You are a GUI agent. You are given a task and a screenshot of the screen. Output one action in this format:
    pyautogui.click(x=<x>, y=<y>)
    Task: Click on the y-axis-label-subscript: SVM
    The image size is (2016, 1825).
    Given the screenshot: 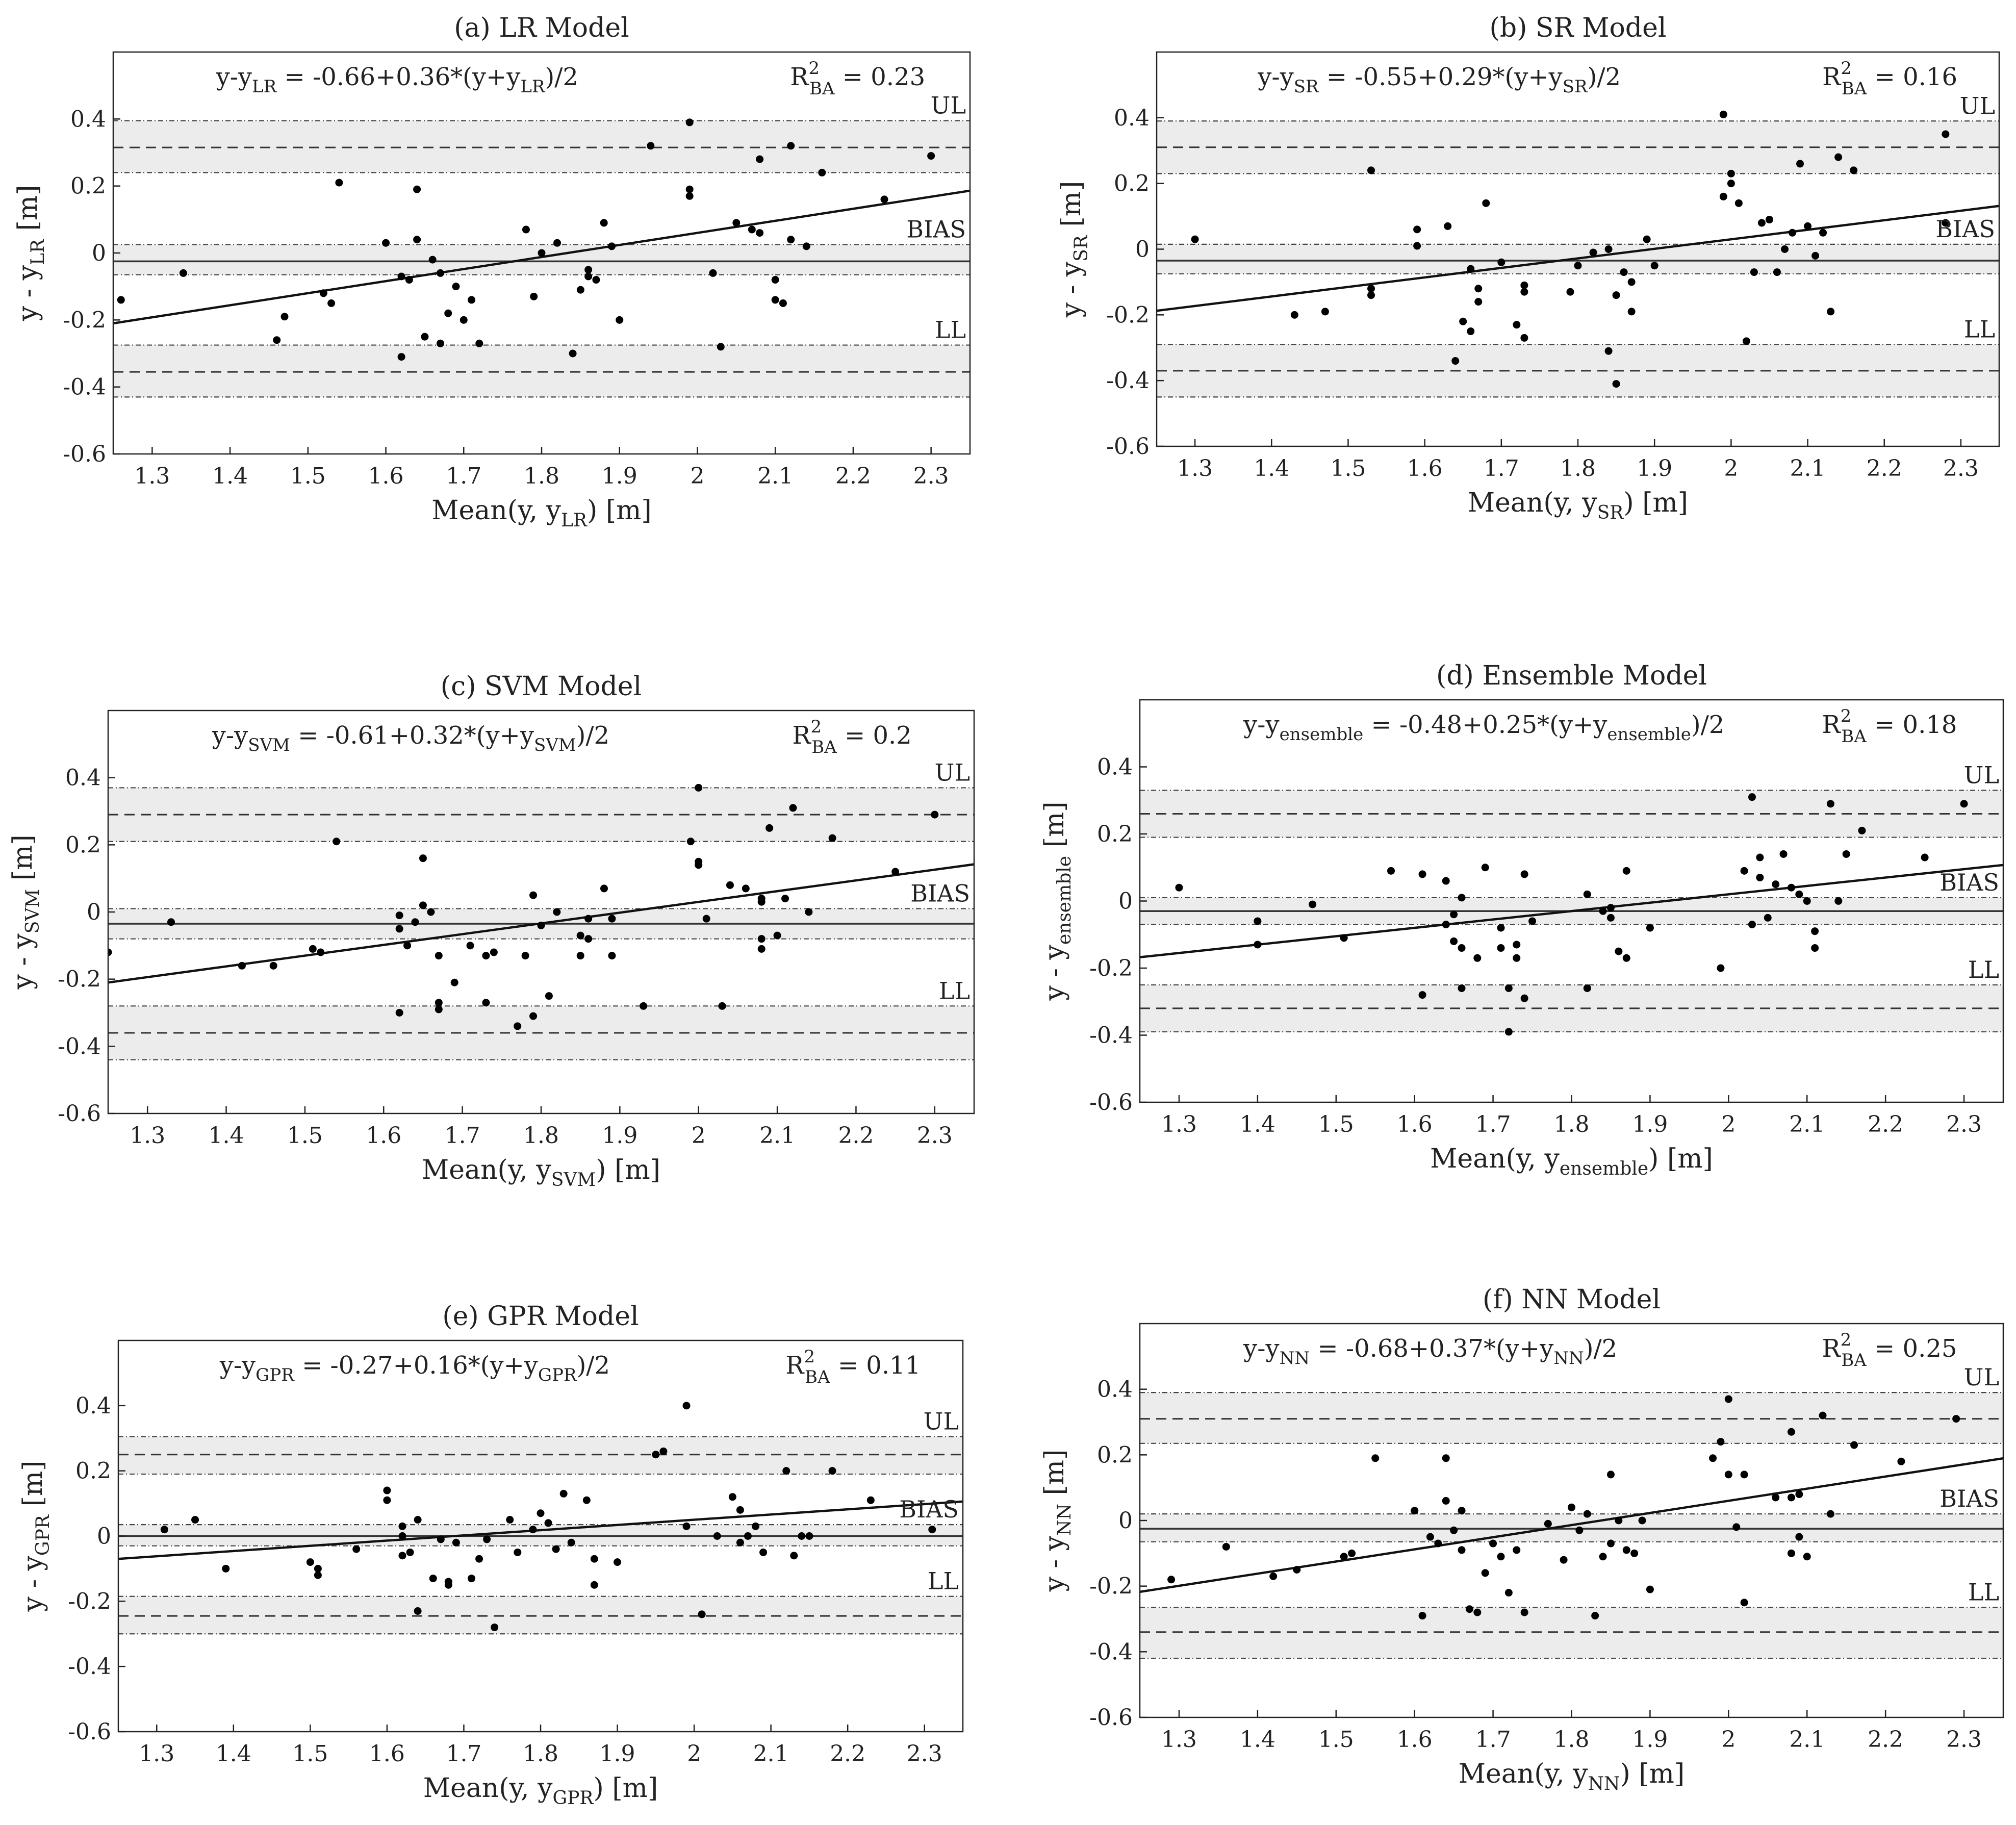 What is the action you would take?
    pyautogui.click(x=32, y=912)
    